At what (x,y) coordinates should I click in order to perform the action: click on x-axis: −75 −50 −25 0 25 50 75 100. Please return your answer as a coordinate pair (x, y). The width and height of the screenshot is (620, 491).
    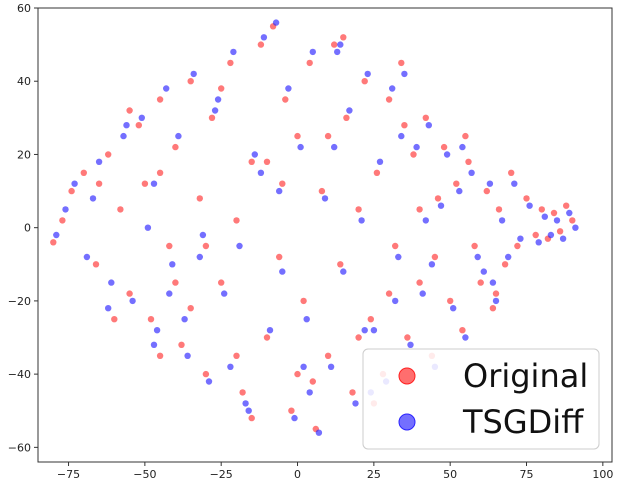
    Looking at the image, I should click on (335, 471).